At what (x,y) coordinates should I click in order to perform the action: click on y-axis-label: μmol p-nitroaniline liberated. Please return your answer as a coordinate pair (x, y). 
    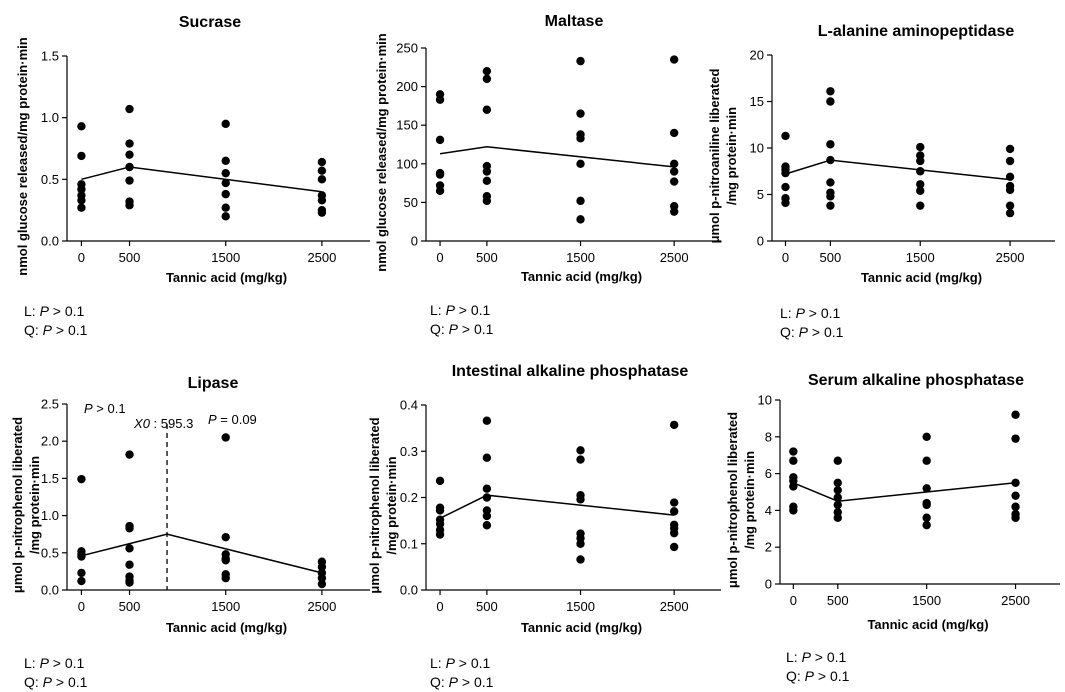
    Looking at the image, I should click on (714, 156).